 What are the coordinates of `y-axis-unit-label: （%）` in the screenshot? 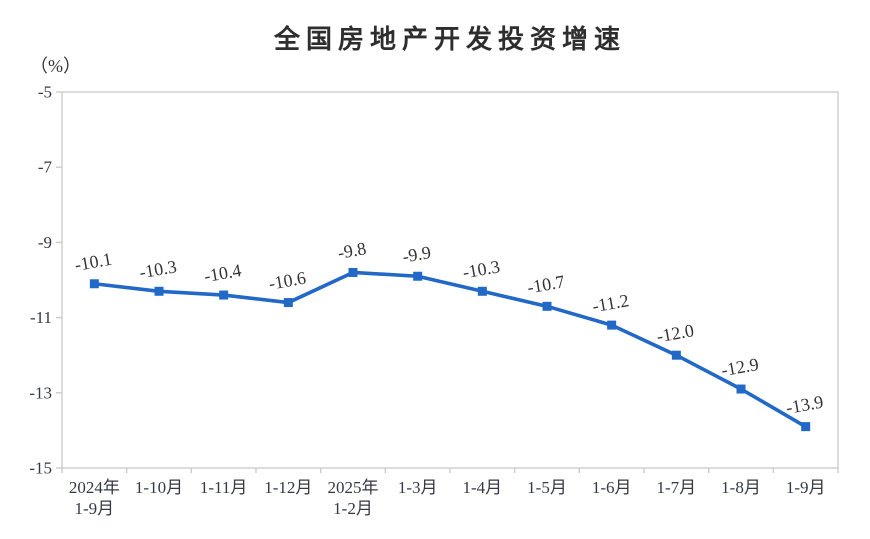 It's located at (55, 66).